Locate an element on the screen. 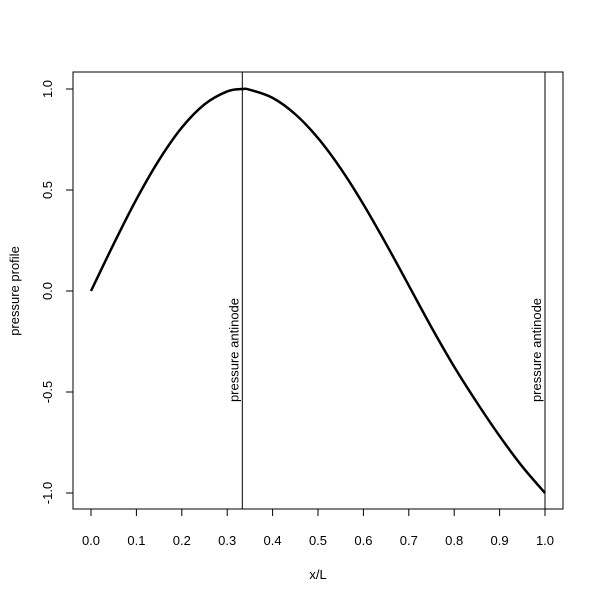 Image resolution: width=601 pixels, height=600 pixels. x-tick-label: 0.9 is located at coordinates (500, 540).